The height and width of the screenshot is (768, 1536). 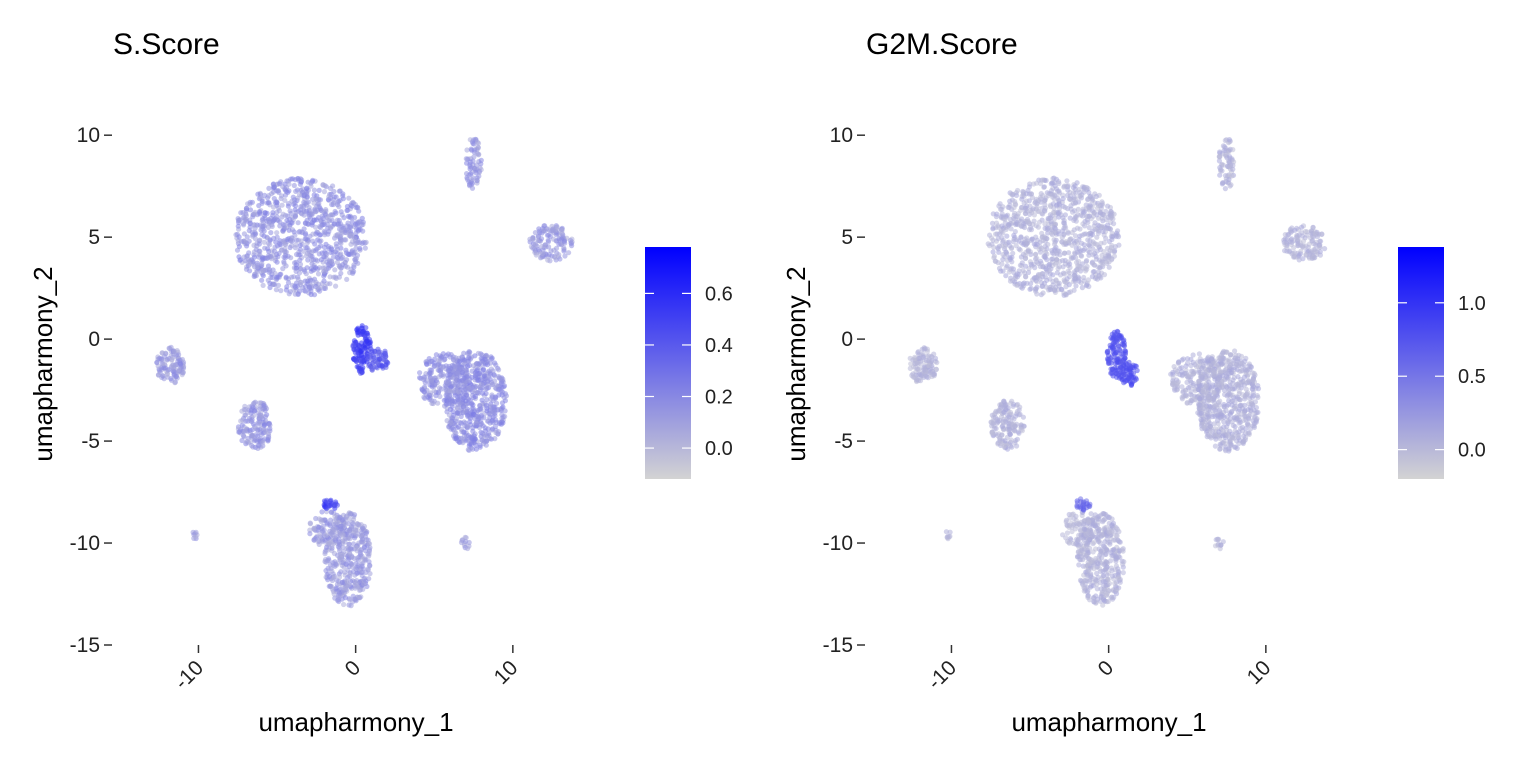 I want to click on y-axis-label: umapharmony_2, so click(x=43, y=363).